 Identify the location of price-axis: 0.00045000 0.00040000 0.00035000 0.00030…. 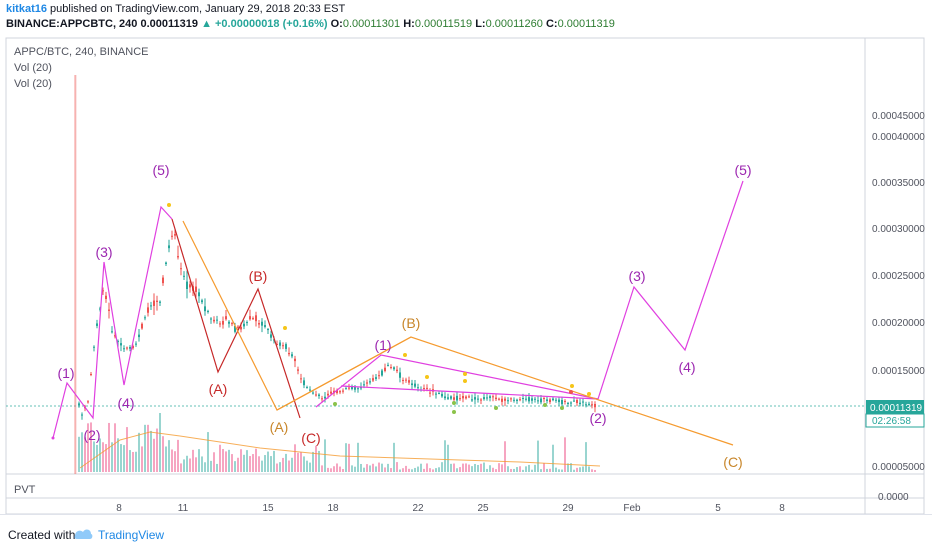
(898, 307).